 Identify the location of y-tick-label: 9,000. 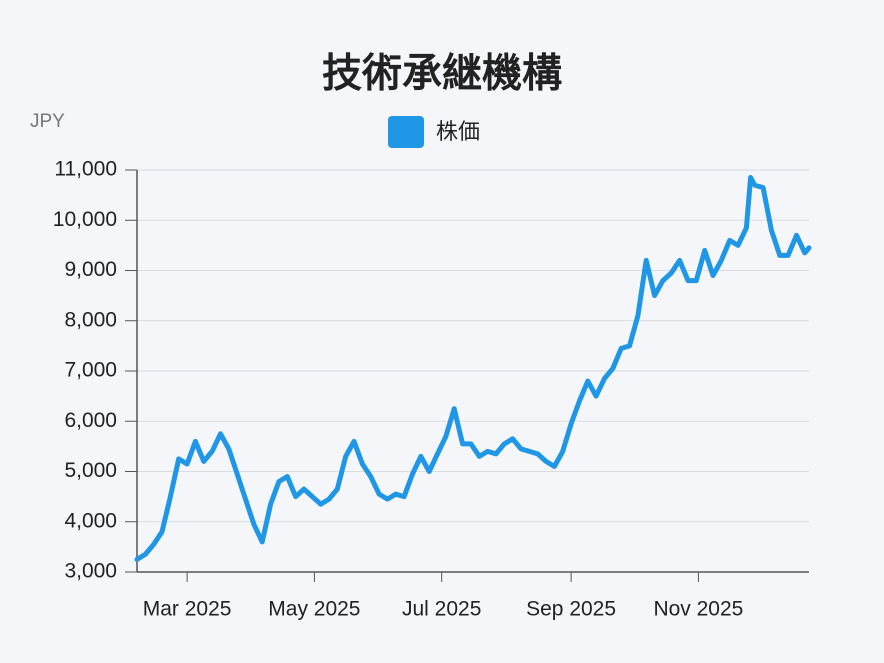
(90, 269).